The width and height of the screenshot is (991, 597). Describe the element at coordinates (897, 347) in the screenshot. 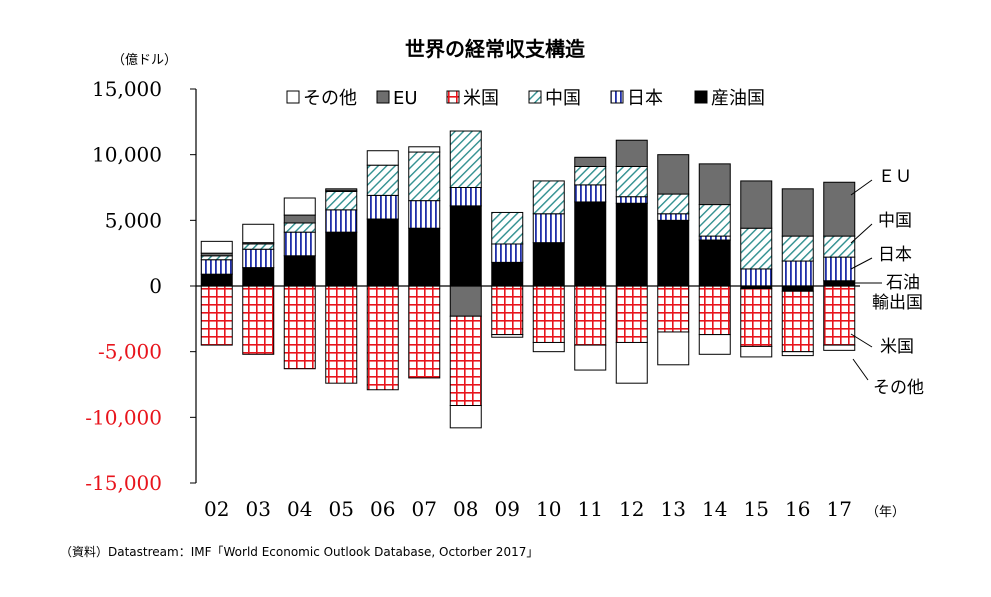

I see `annotation-label: 米国` at that location.